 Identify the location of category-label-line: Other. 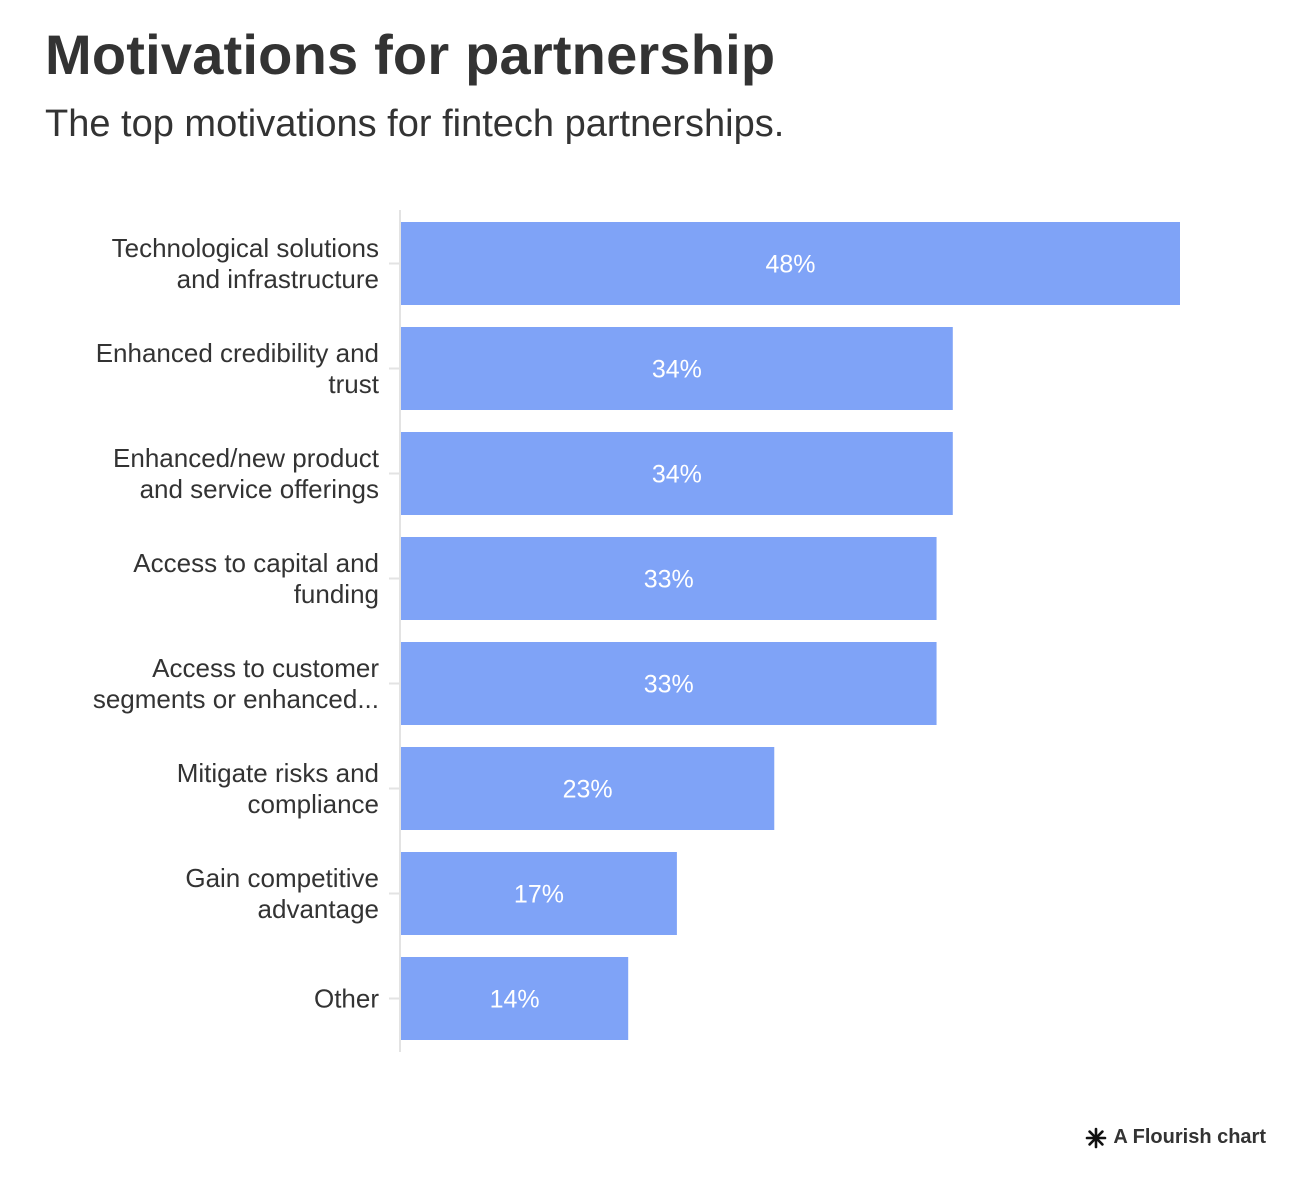
(346, 999).